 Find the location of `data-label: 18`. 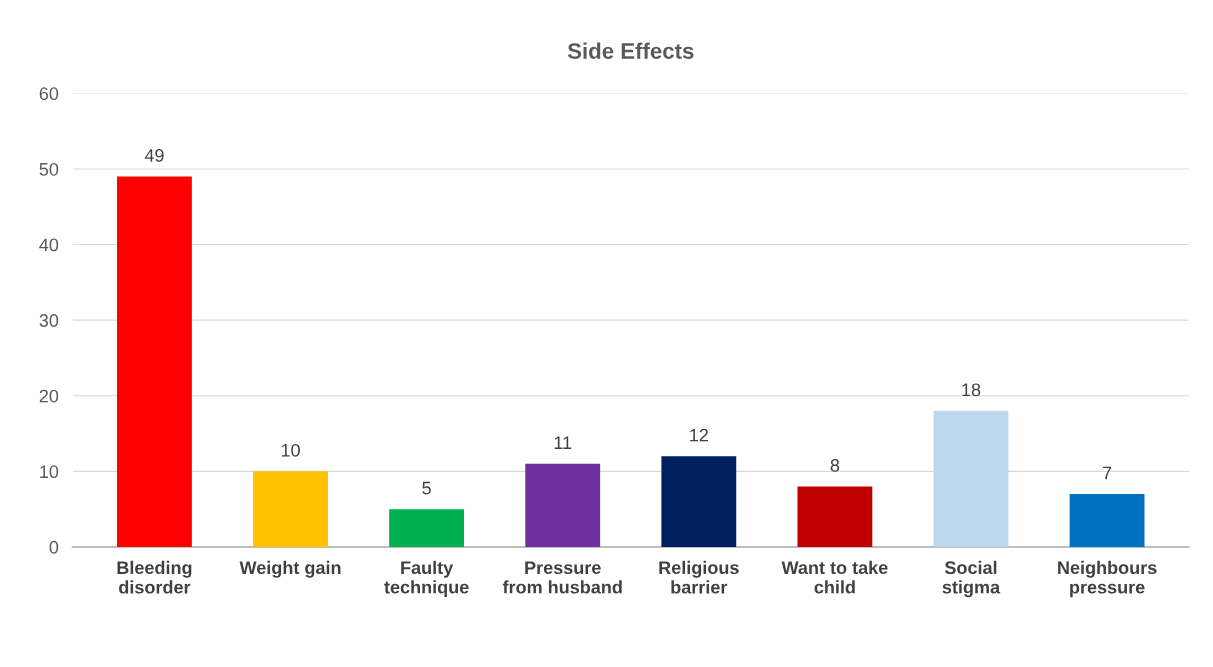

data-label: 18 is located at coordinates (971, 390).